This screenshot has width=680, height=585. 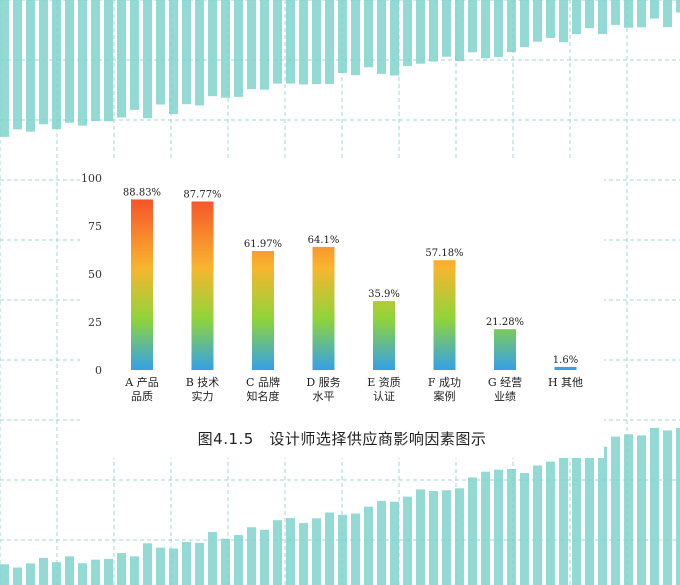 I want to click on category-label: C 品牌, so click(x=263, y=382).